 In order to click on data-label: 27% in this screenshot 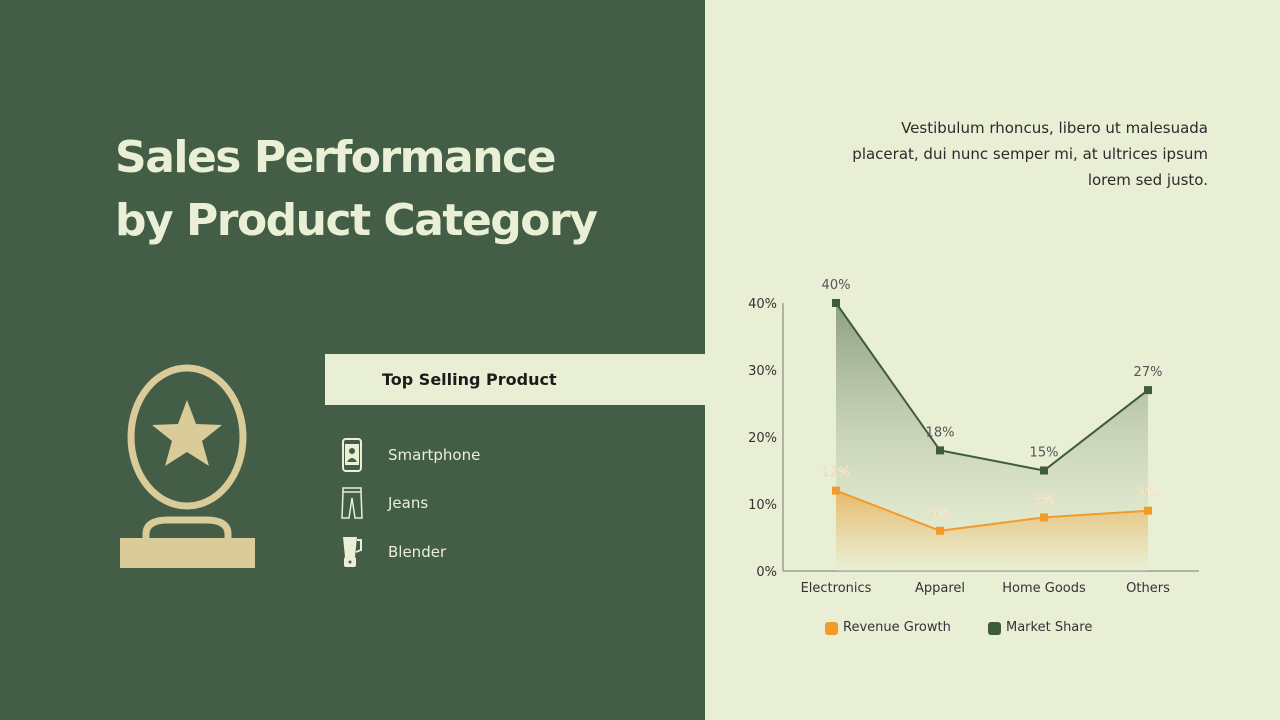, I will do `click(1148, 372)`.